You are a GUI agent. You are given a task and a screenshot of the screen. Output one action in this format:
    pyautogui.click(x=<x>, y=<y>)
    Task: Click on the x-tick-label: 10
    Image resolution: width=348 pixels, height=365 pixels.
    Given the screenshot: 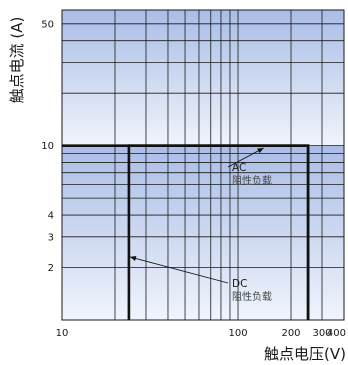 What is the action you would take?
    pyautogui.click(x=62, y=333)
    